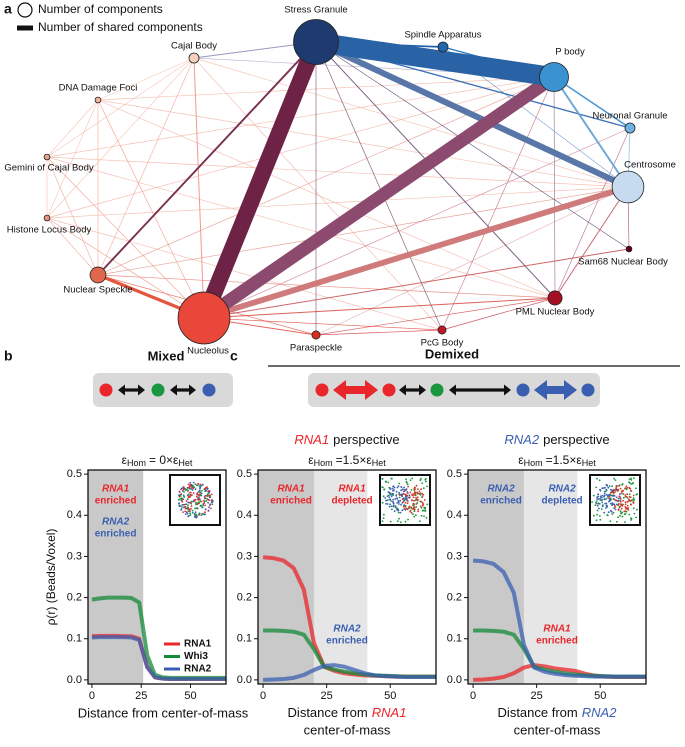 The height and width of the screenshot is (747, 685). What do you see at coordinates (501, 494) in the screenshot?
I see `annotation: RNA2 enriched` at bounding box center [501, 494].